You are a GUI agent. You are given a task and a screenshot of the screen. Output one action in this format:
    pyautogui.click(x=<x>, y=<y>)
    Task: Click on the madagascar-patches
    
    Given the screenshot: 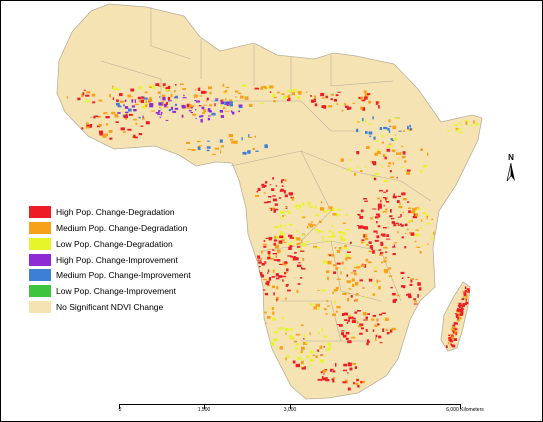 What is the action you would take?
    pyautogui.click(x=458, y=317)
    